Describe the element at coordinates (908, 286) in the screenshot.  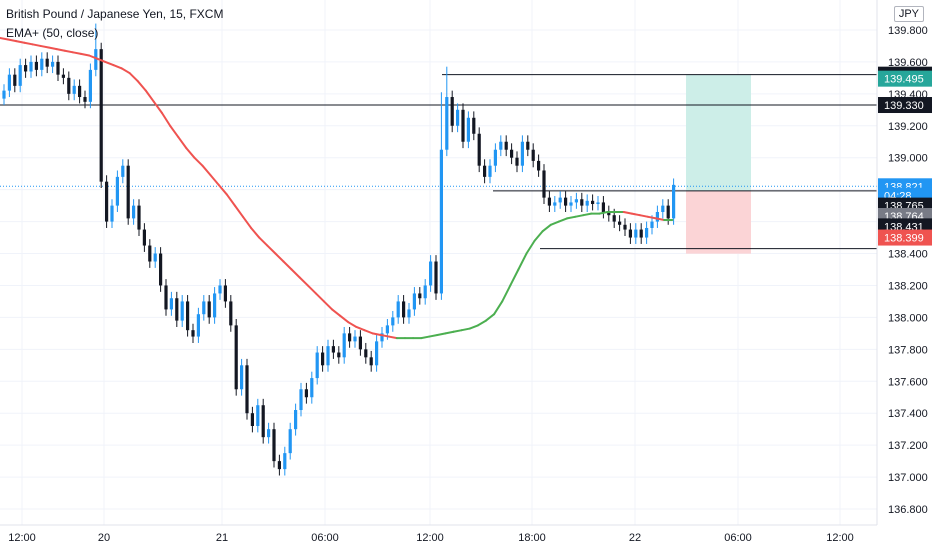
I see `y-tick-label: 138.200` at that location.